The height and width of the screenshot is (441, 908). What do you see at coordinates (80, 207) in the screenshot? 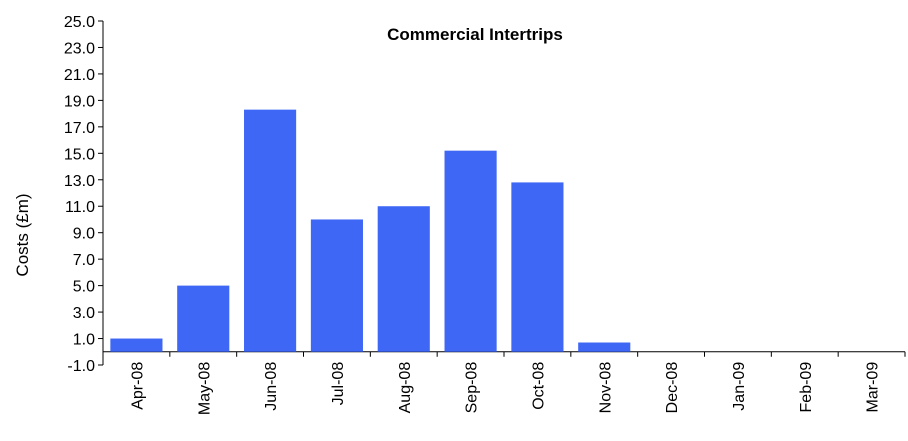
I see `y-tick-label: 11.0` at bounding box center [80, 207].